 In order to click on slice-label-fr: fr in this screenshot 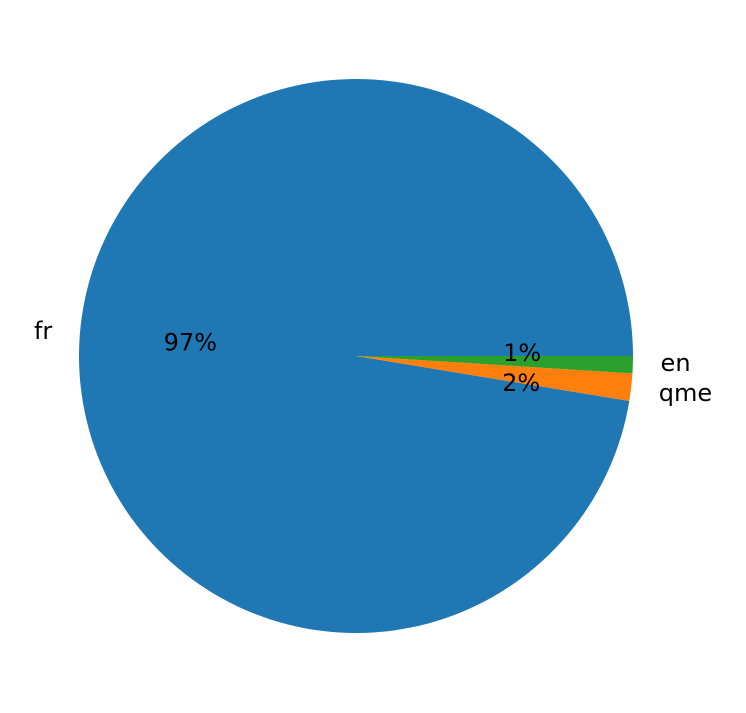, I will do `click(43, 331)`.